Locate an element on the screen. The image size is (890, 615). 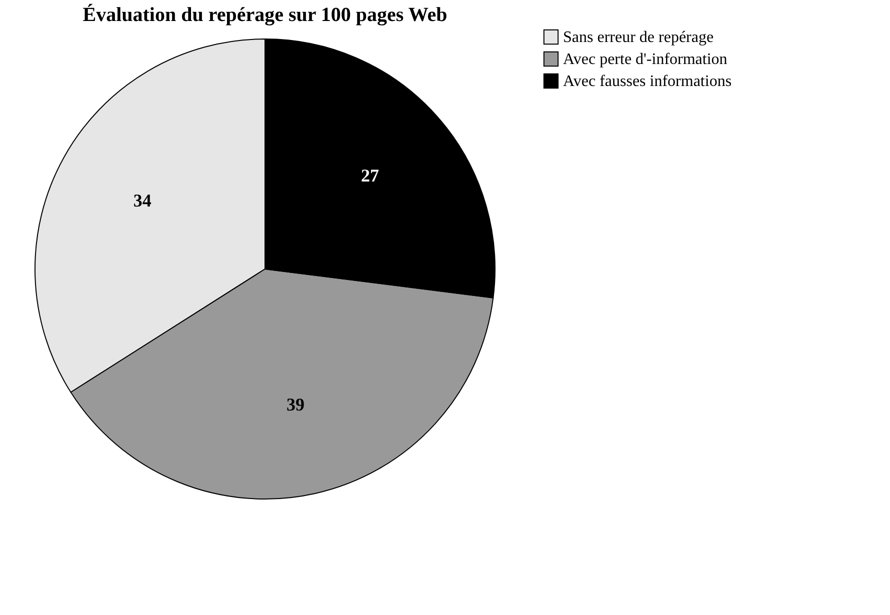
data-label: 27 is located at coordinates (370, 175).